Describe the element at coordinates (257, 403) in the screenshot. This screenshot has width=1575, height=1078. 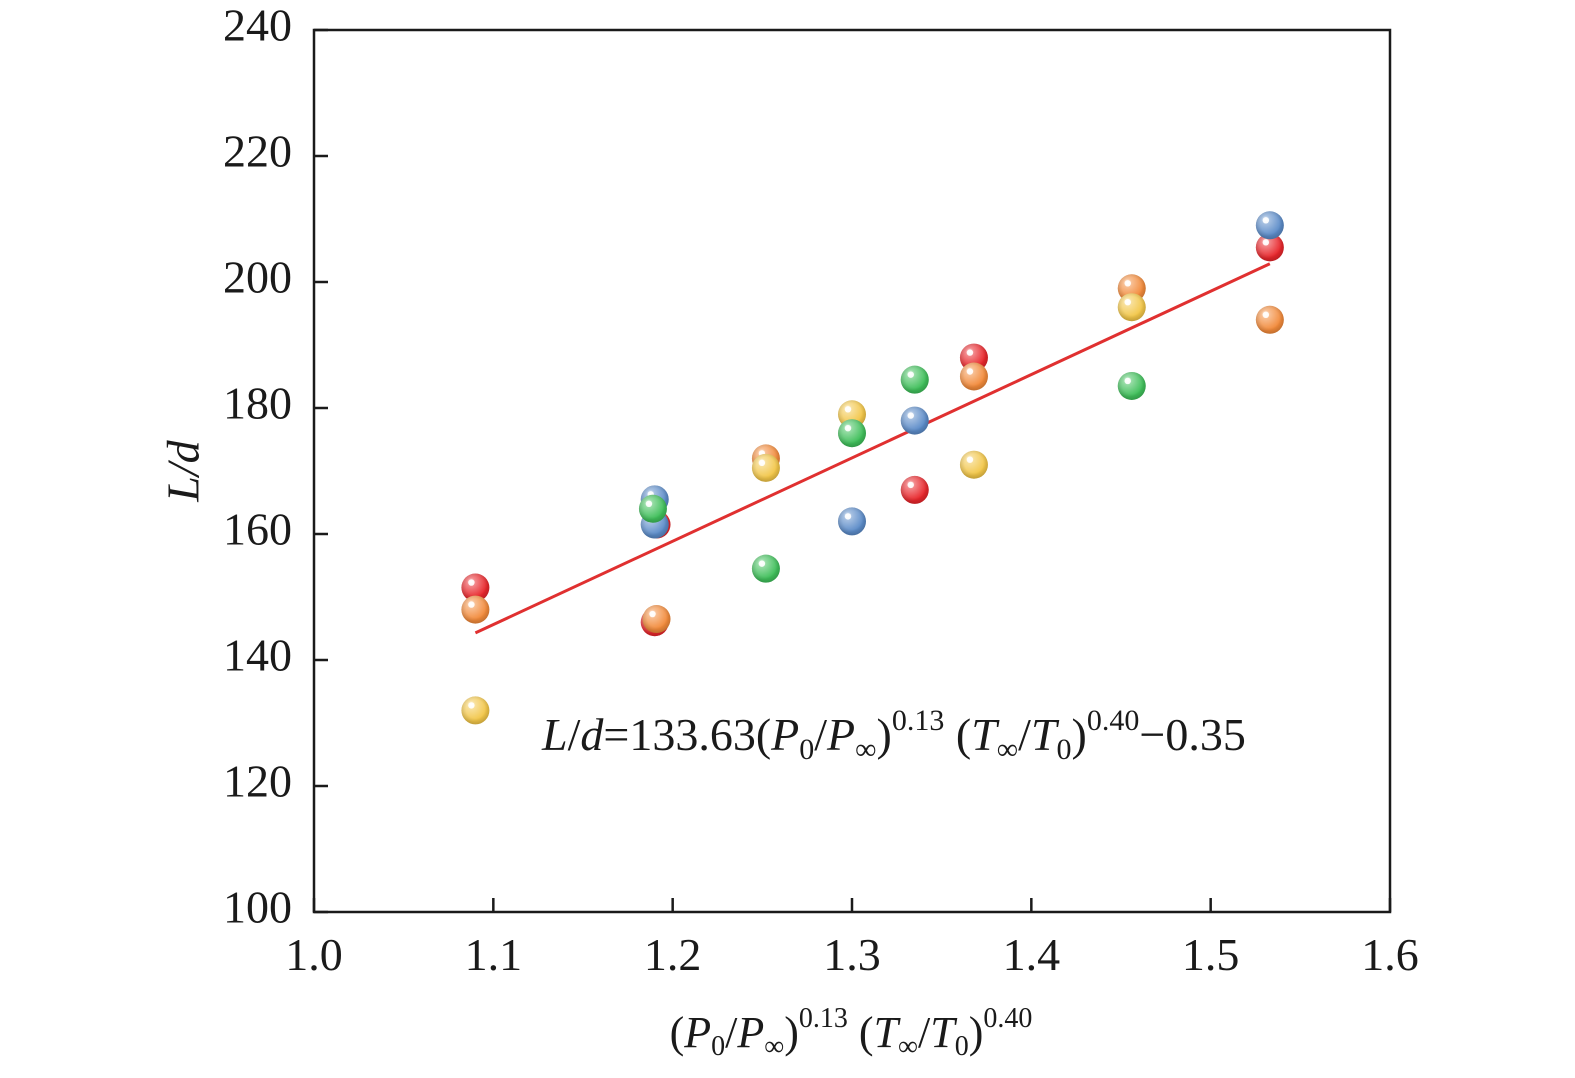
I see `y-tick-label: 180` at that location.